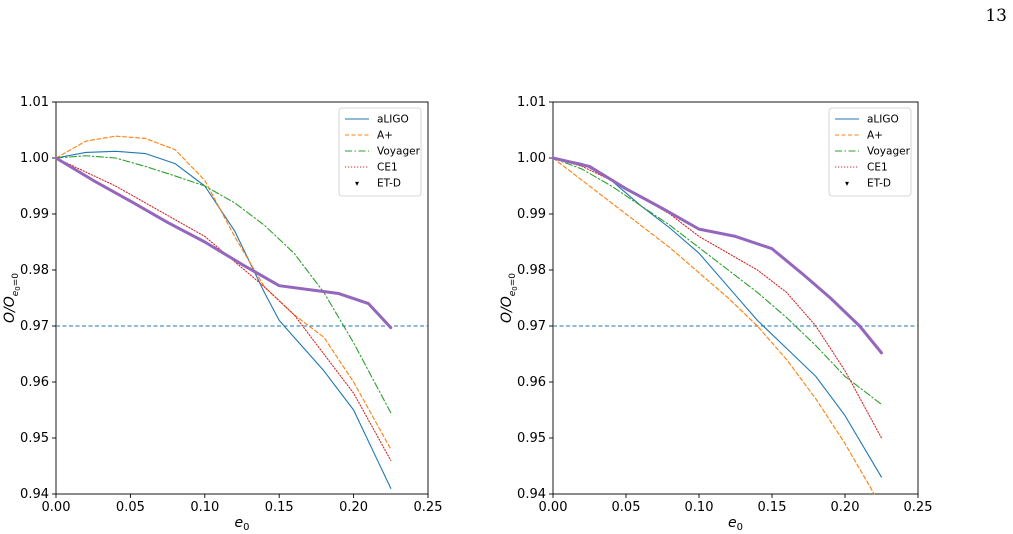  I want to click on page-number: 13, so click(996, 16).